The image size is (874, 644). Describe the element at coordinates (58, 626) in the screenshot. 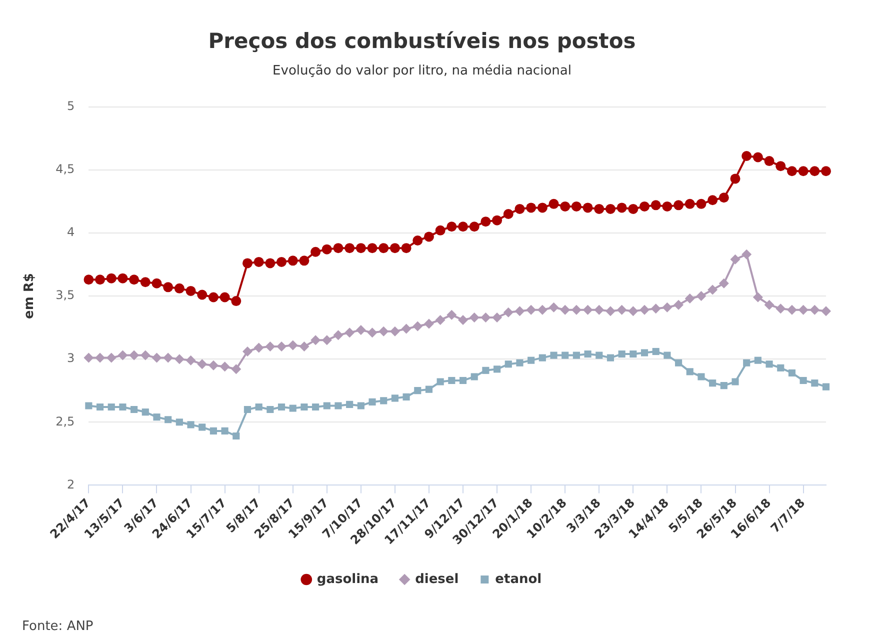

I see `source-note: Fonte: ANP` at that location.